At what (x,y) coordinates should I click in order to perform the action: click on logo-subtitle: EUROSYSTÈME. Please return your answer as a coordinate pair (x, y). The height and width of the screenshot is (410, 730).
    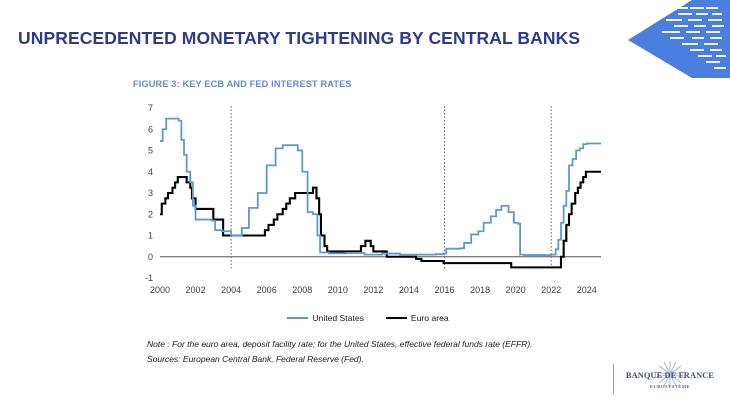
    Looking at the image, I should click on (670, 386).